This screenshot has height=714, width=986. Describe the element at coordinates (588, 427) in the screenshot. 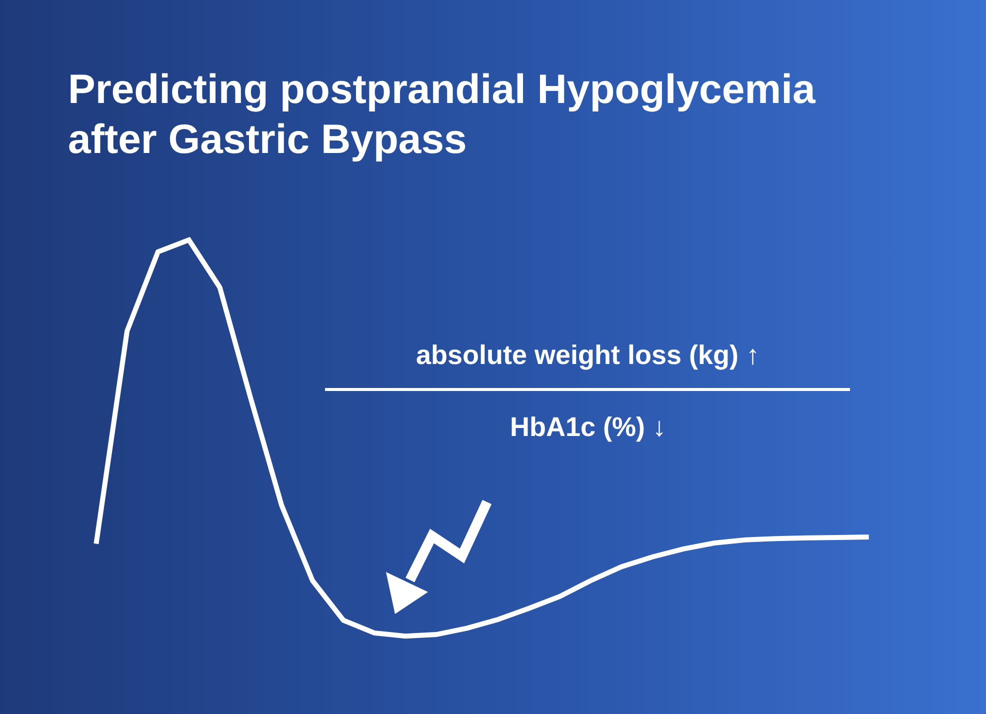

I see `annotation: HbA1c (%) ↓` at that location.